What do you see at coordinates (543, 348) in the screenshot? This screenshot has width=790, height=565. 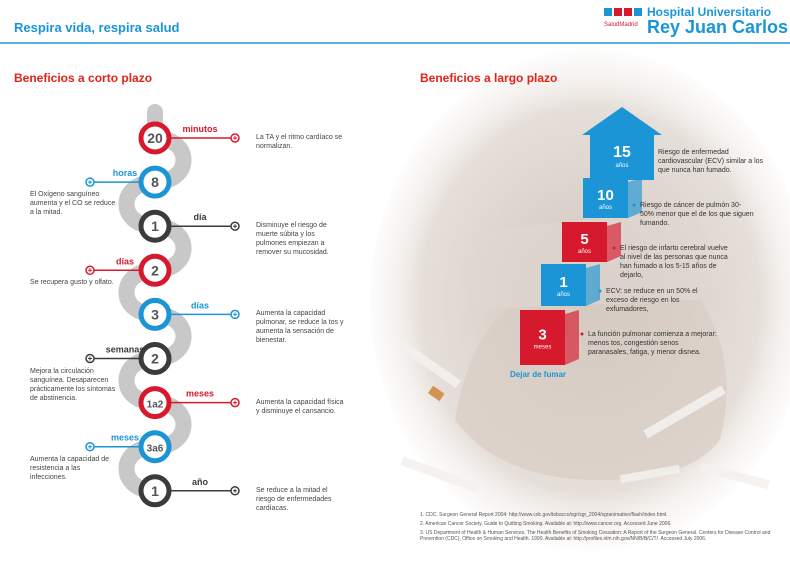 I see `step-unit: meses` at bounding box center [543, 348].